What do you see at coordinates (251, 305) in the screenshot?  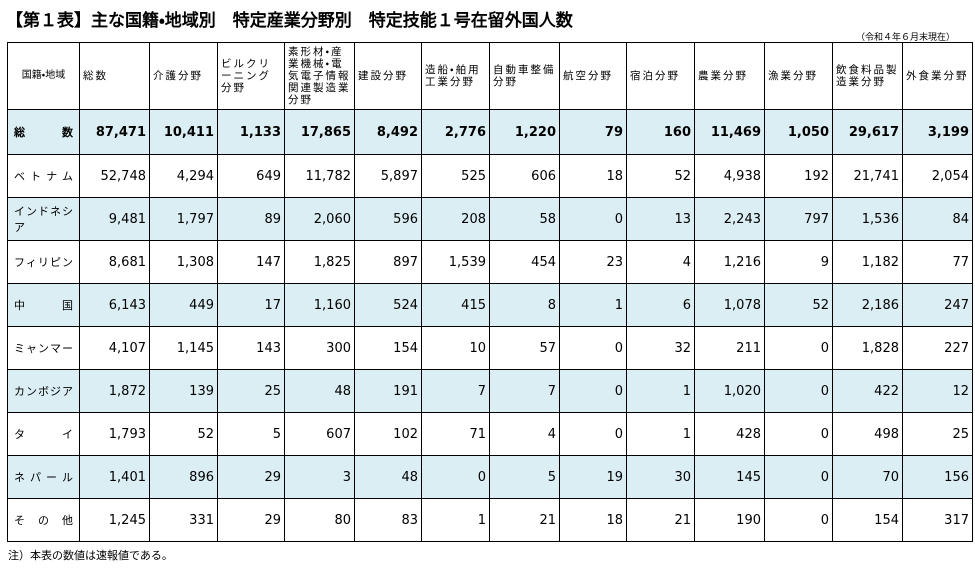 I see `cell: 17` at bounding box center [251, 305].